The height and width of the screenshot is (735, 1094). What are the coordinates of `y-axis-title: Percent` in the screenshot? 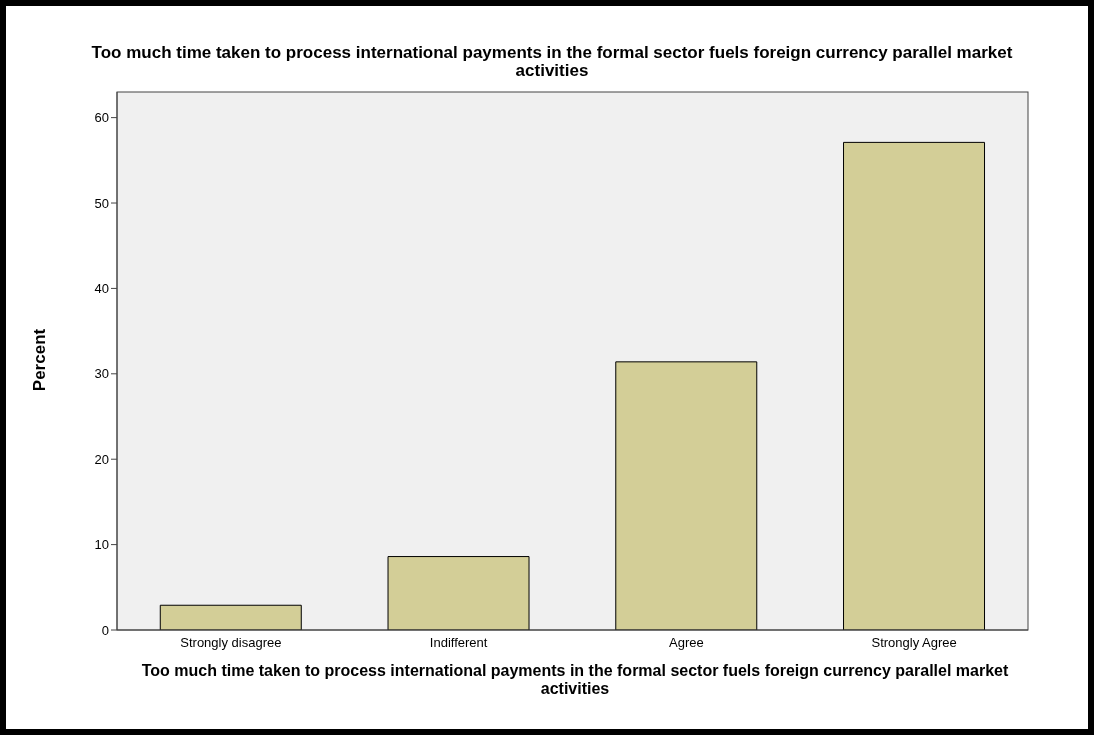 It's located at (40, 360).